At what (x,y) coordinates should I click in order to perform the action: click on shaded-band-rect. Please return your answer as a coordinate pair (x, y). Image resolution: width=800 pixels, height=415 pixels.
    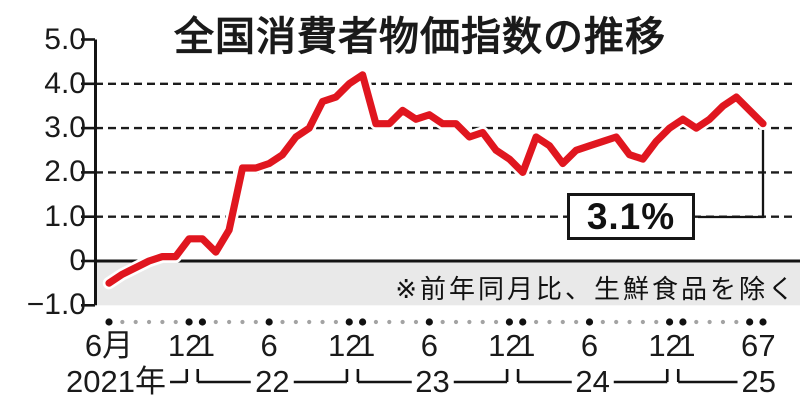
    Looking at the image, I should click on (447, 284).